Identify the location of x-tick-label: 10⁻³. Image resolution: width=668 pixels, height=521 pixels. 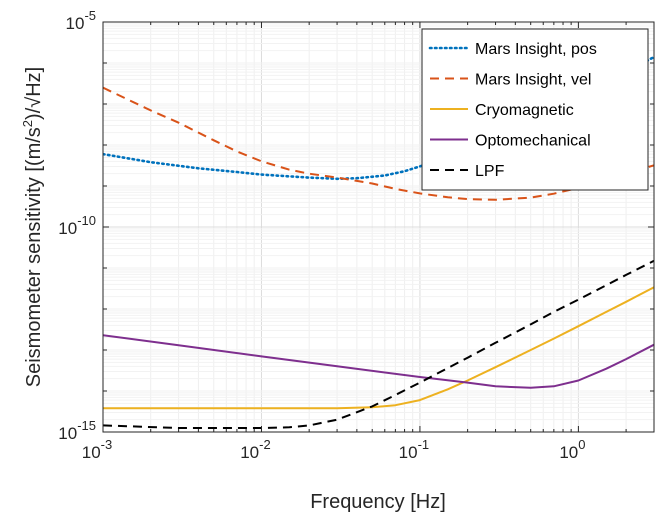
(97, 449).